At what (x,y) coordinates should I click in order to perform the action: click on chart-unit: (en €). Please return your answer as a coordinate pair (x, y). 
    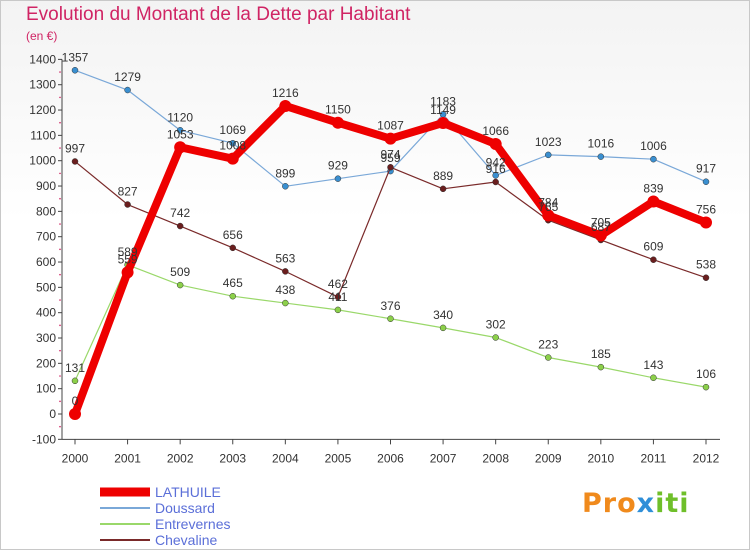
    Looking at the image, I should click on (42, 36).